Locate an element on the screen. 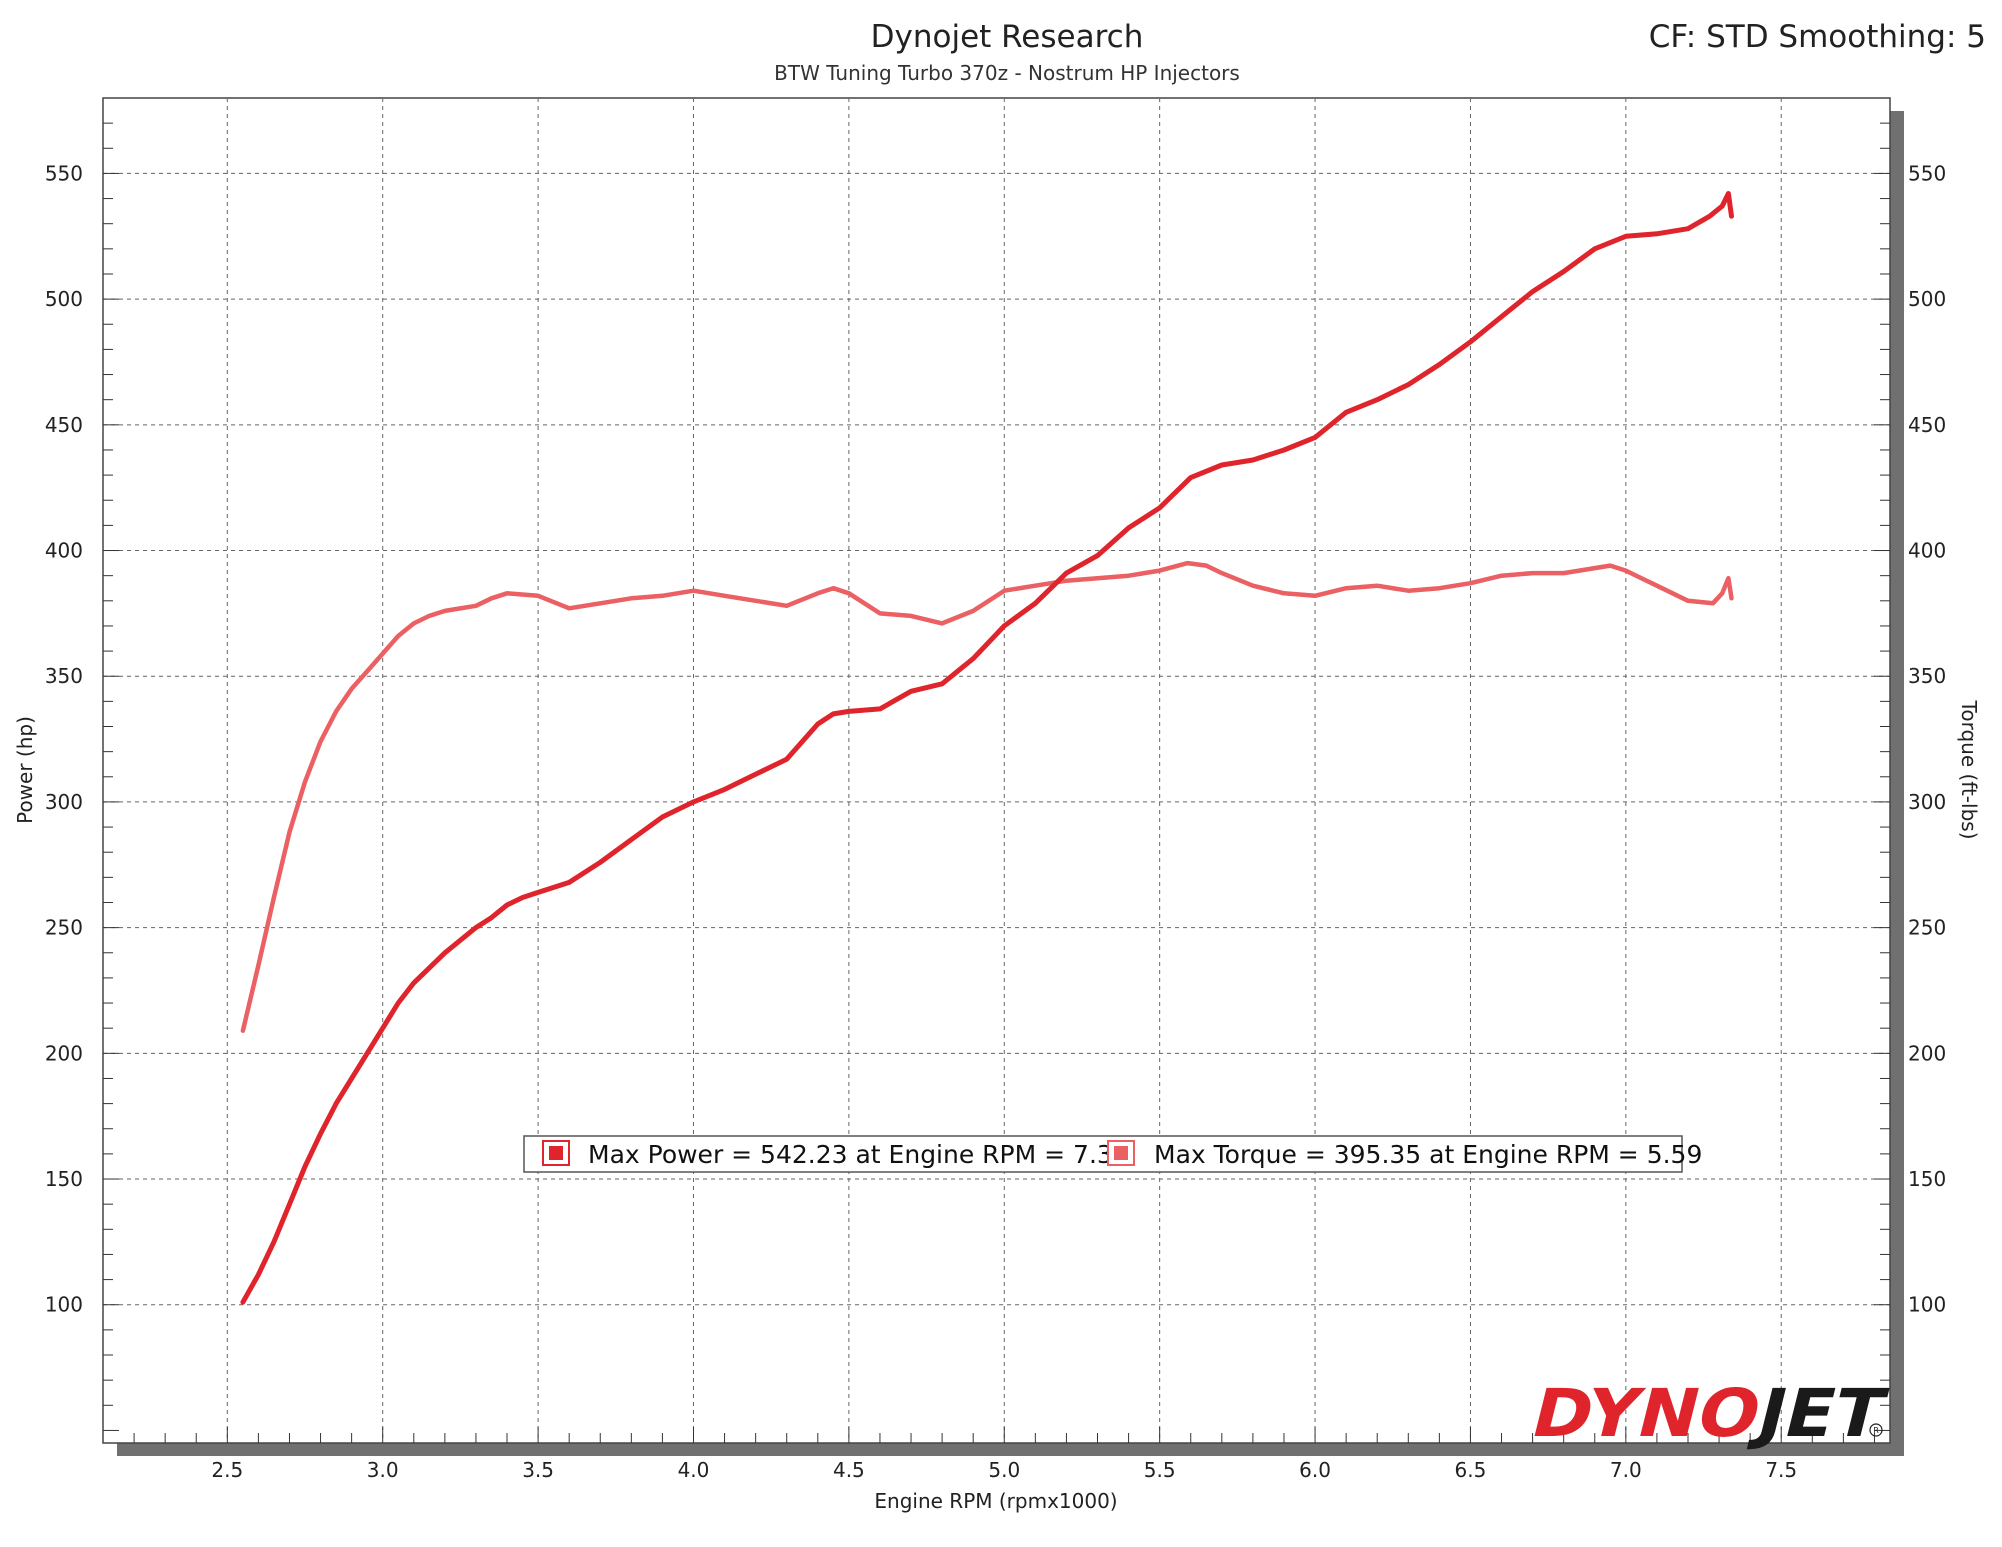 The width and height of the screenshot is (2002, 1547). registered-mark-letter: R is located at coordinates (1876, 1430).